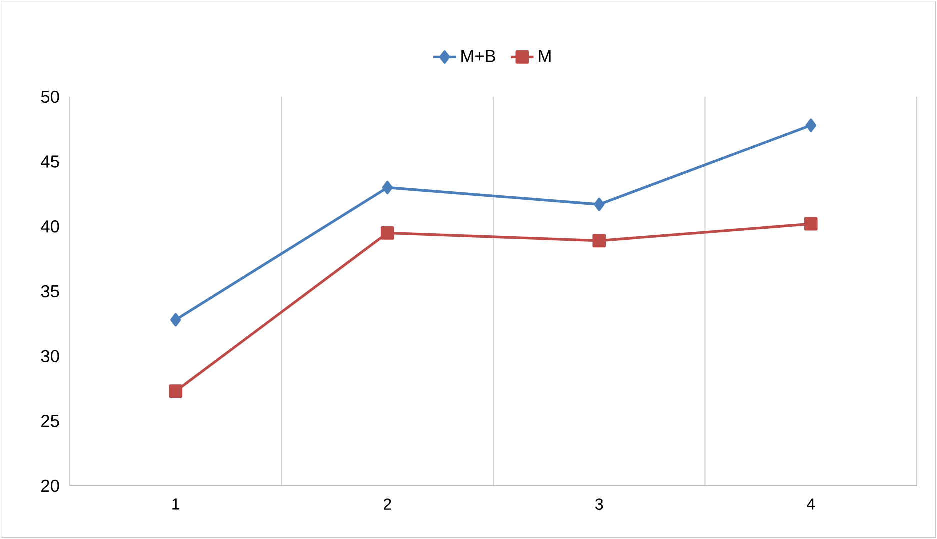 This screenshot has width=937, height=539. I want to click on y-tick-label: 30, so click(50, 356).